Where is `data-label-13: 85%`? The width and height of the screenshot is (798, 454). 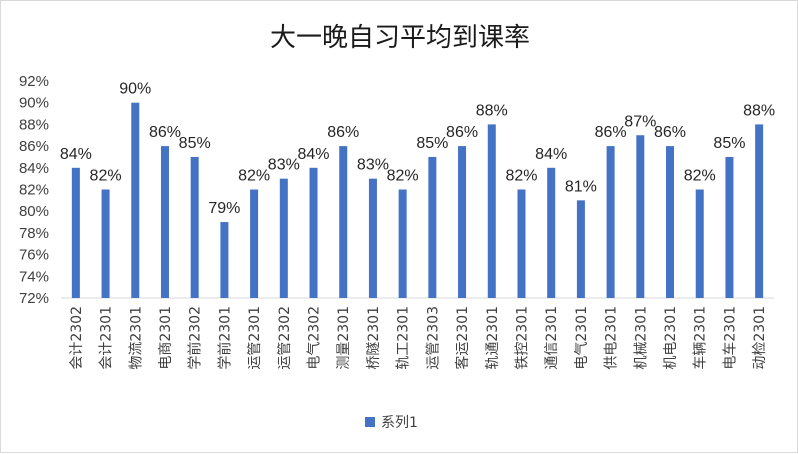
data-label-13: 85% is located at coordinates (432, 143).